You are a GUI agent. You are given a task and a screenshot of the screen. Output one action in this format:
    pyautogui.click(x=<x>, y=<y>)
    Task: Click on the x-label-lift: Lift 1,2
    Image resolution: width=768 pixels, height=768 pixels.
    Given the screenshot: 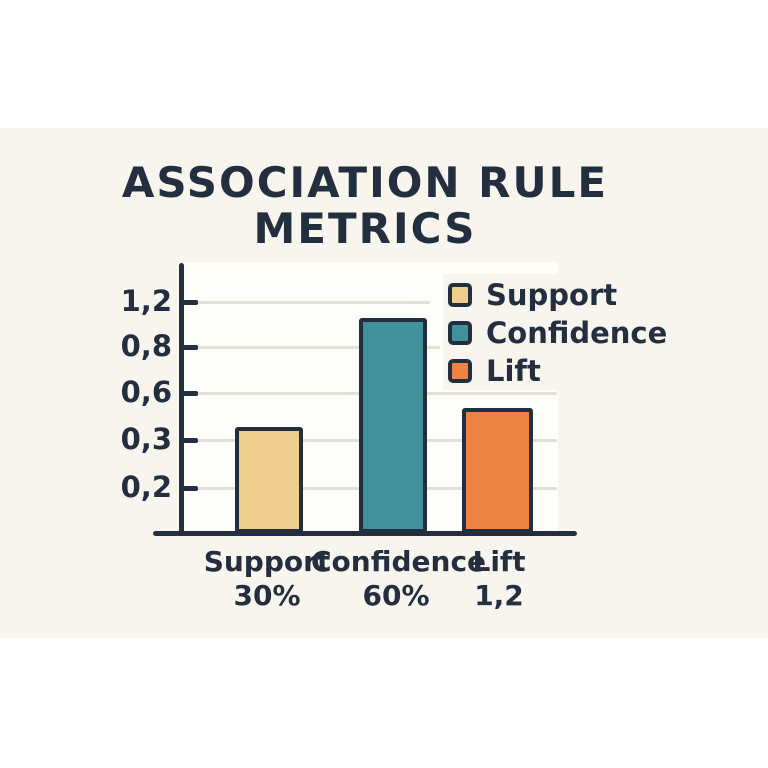 What is the action you would take?
    pyautogui.click(x=499, y=579)
    